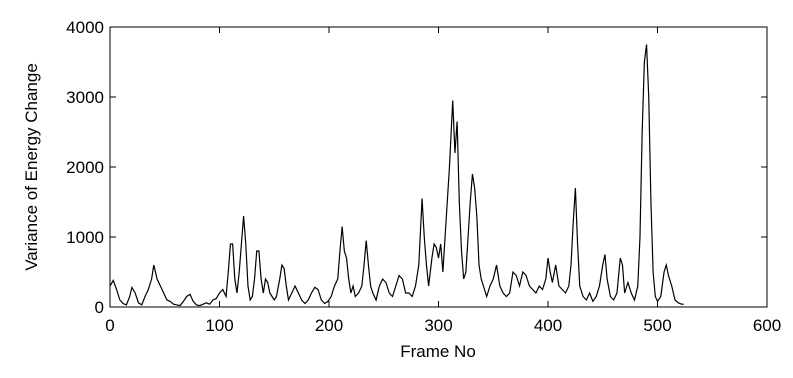 Image resolution: width=793 pixels, height=378 pixels. Describe the element at coordinates (85, 27) in the screenshot. I see `y-tick-label: 4000` at that location.